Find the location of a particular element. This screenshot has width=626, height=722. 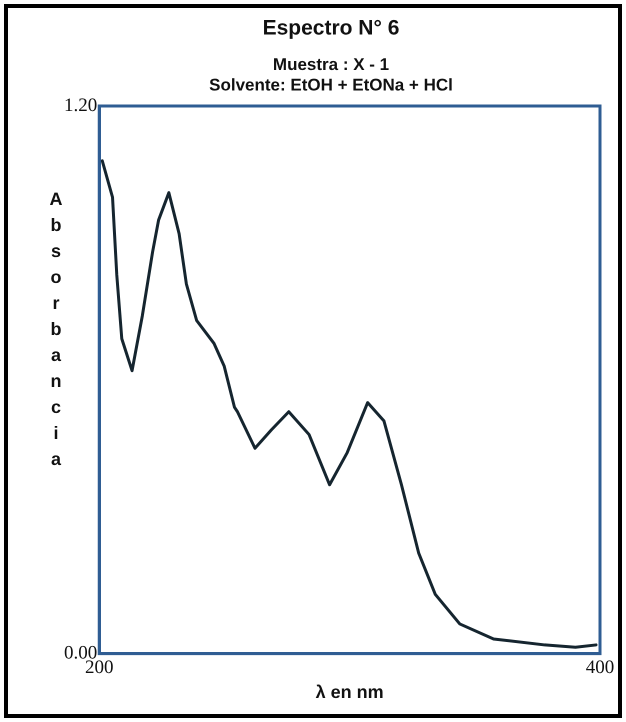

text: Absorbancia is located at coordinates (56, 328).